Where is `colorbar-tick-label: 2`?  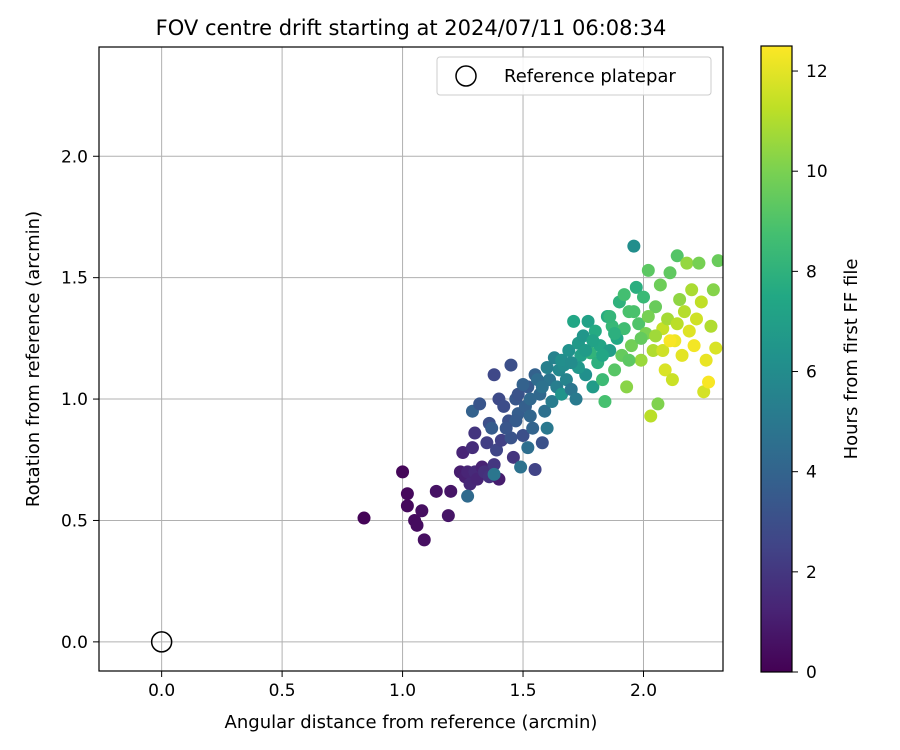 colorbar-tick-label: 2 is located at coordinates (811, 573).